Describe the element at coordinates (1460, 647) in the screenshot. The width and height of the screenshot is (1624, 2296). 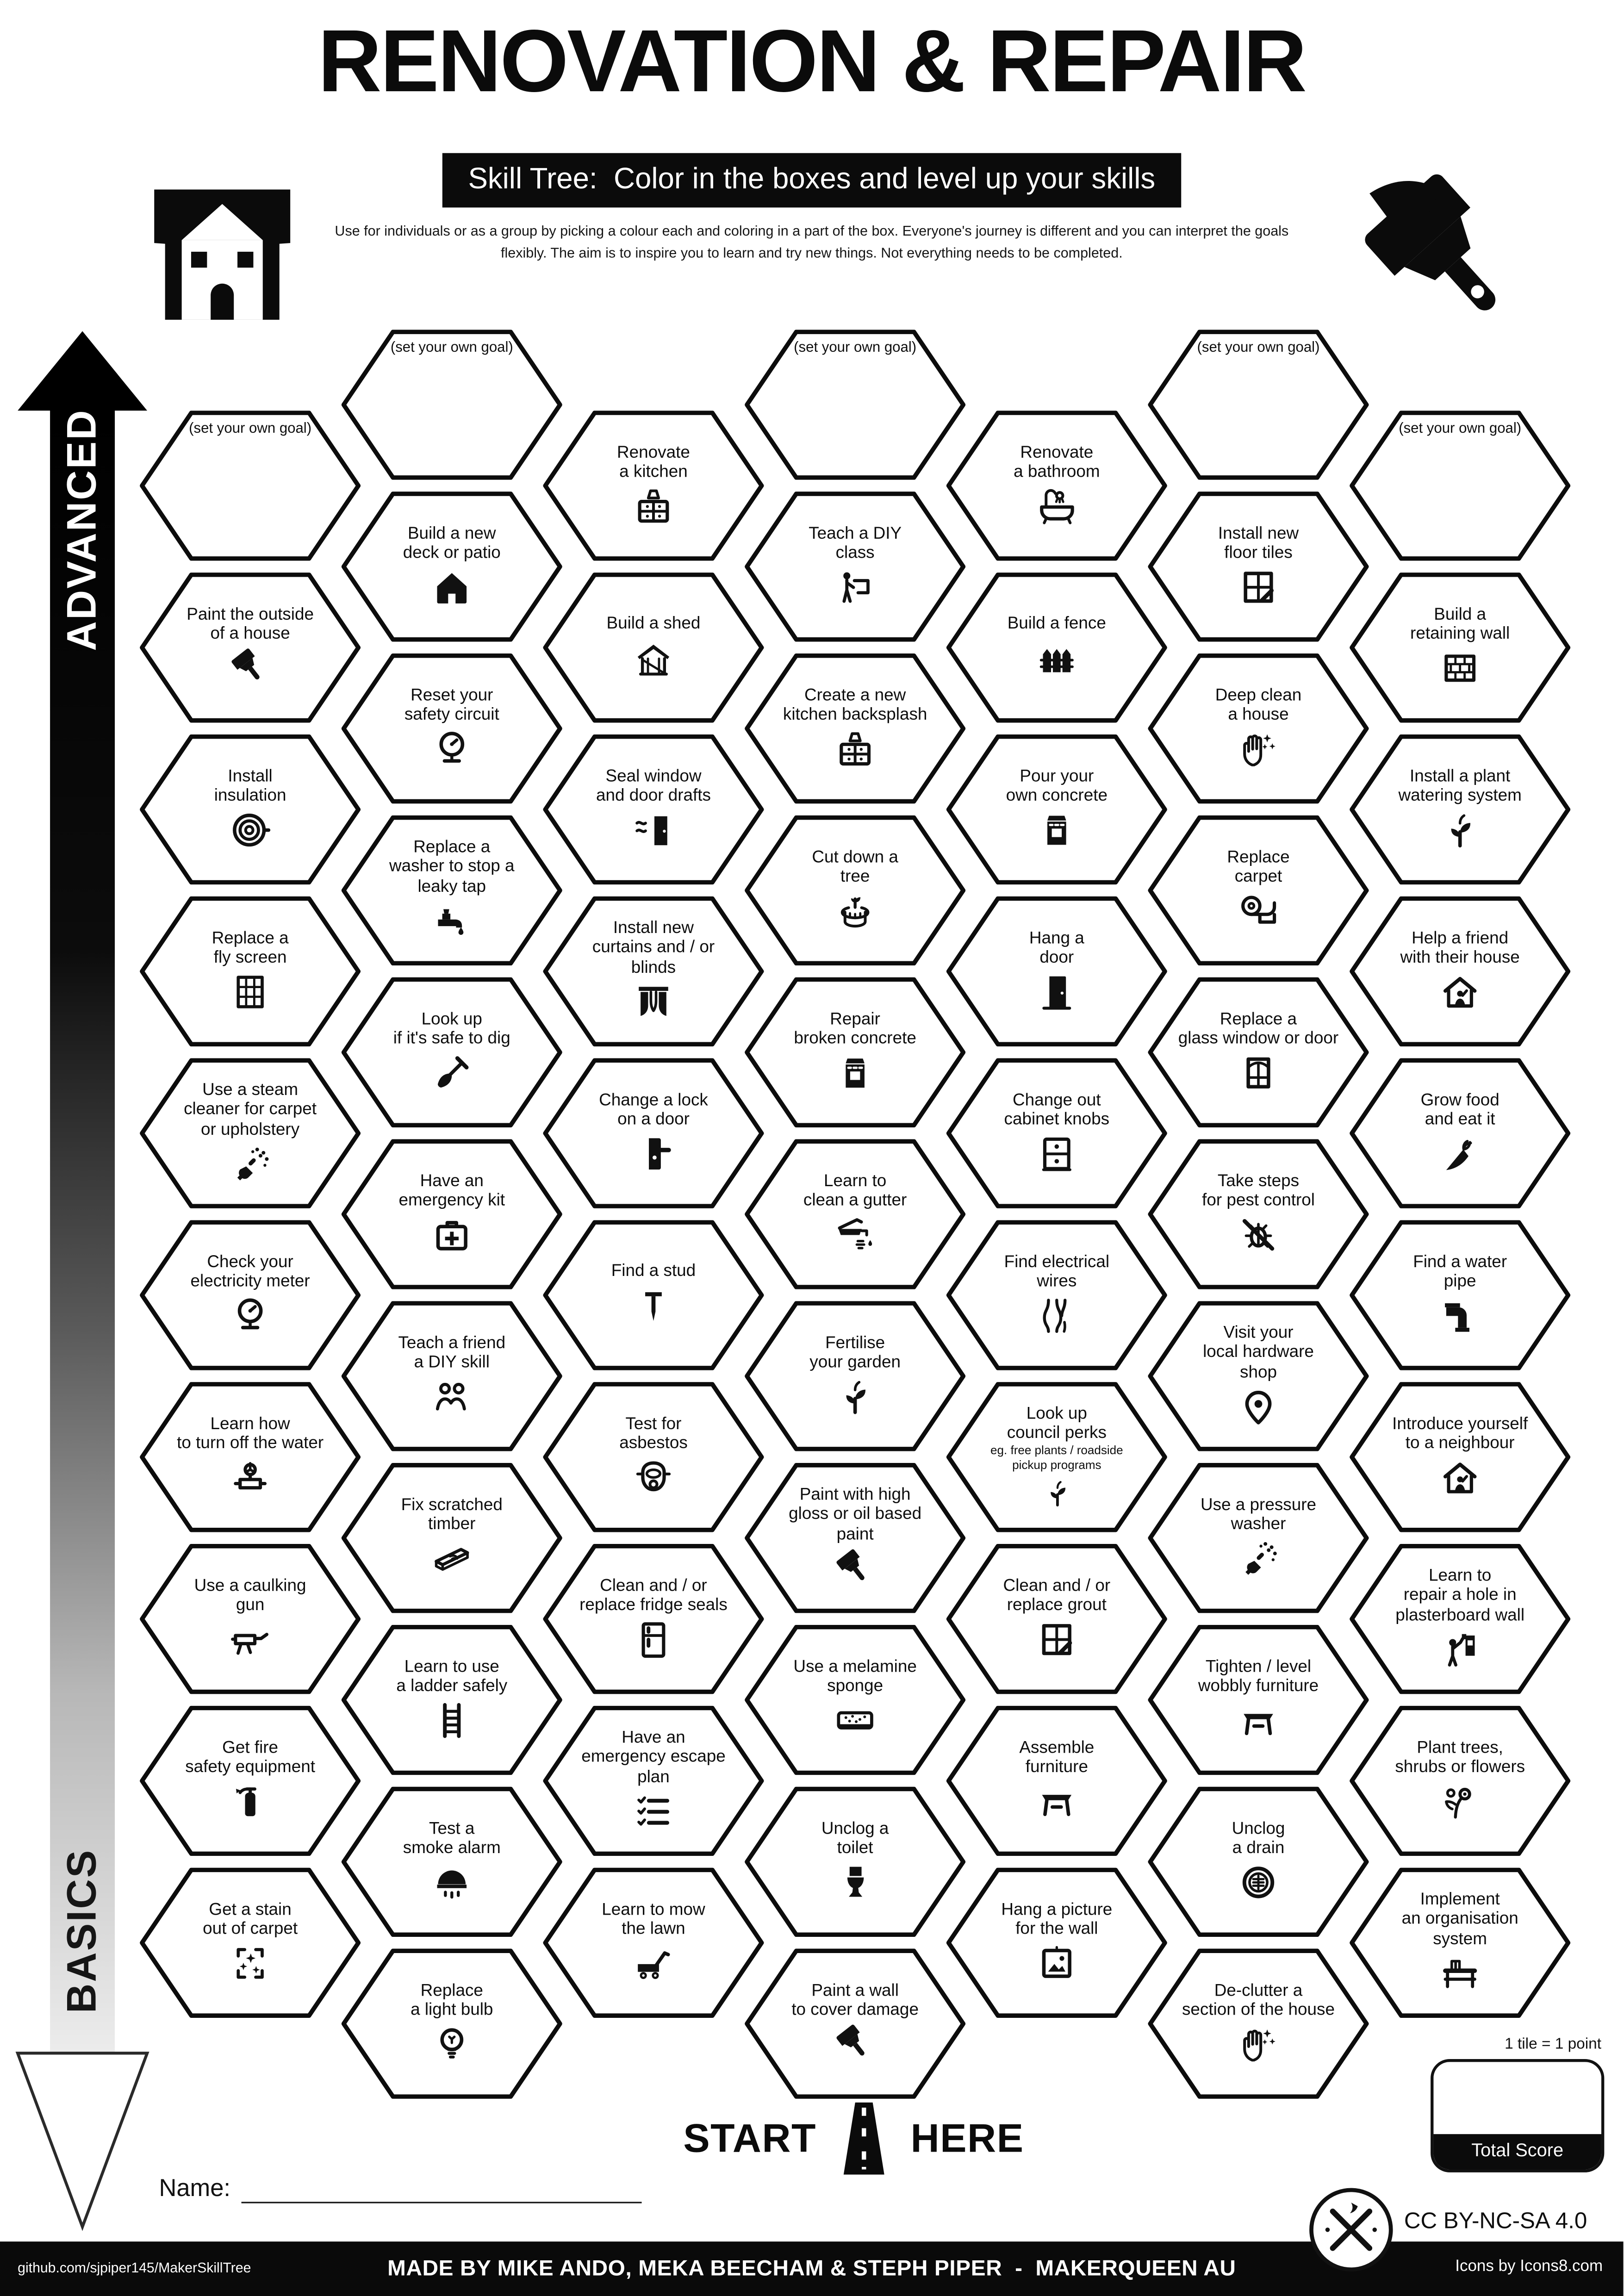
I see `hex-tile-build-a: Build a retaining wall` at that location.